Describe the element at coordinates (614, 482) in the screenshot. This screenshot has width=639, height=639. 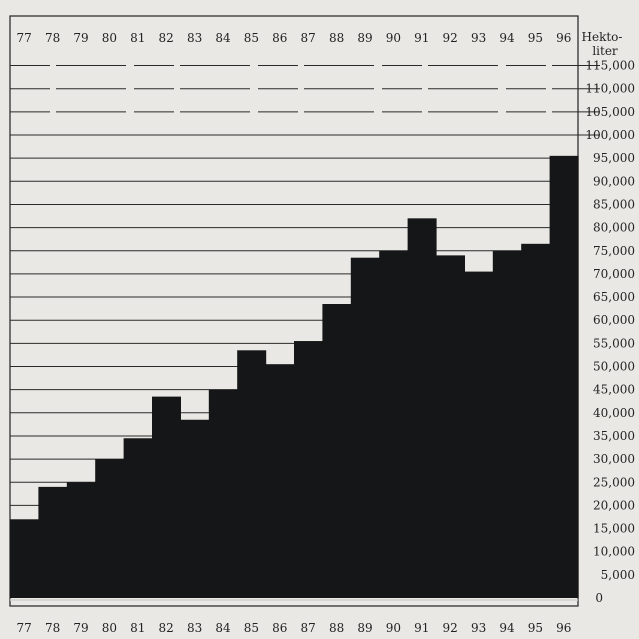
I see `y-tick-label: 25,000` at that location.